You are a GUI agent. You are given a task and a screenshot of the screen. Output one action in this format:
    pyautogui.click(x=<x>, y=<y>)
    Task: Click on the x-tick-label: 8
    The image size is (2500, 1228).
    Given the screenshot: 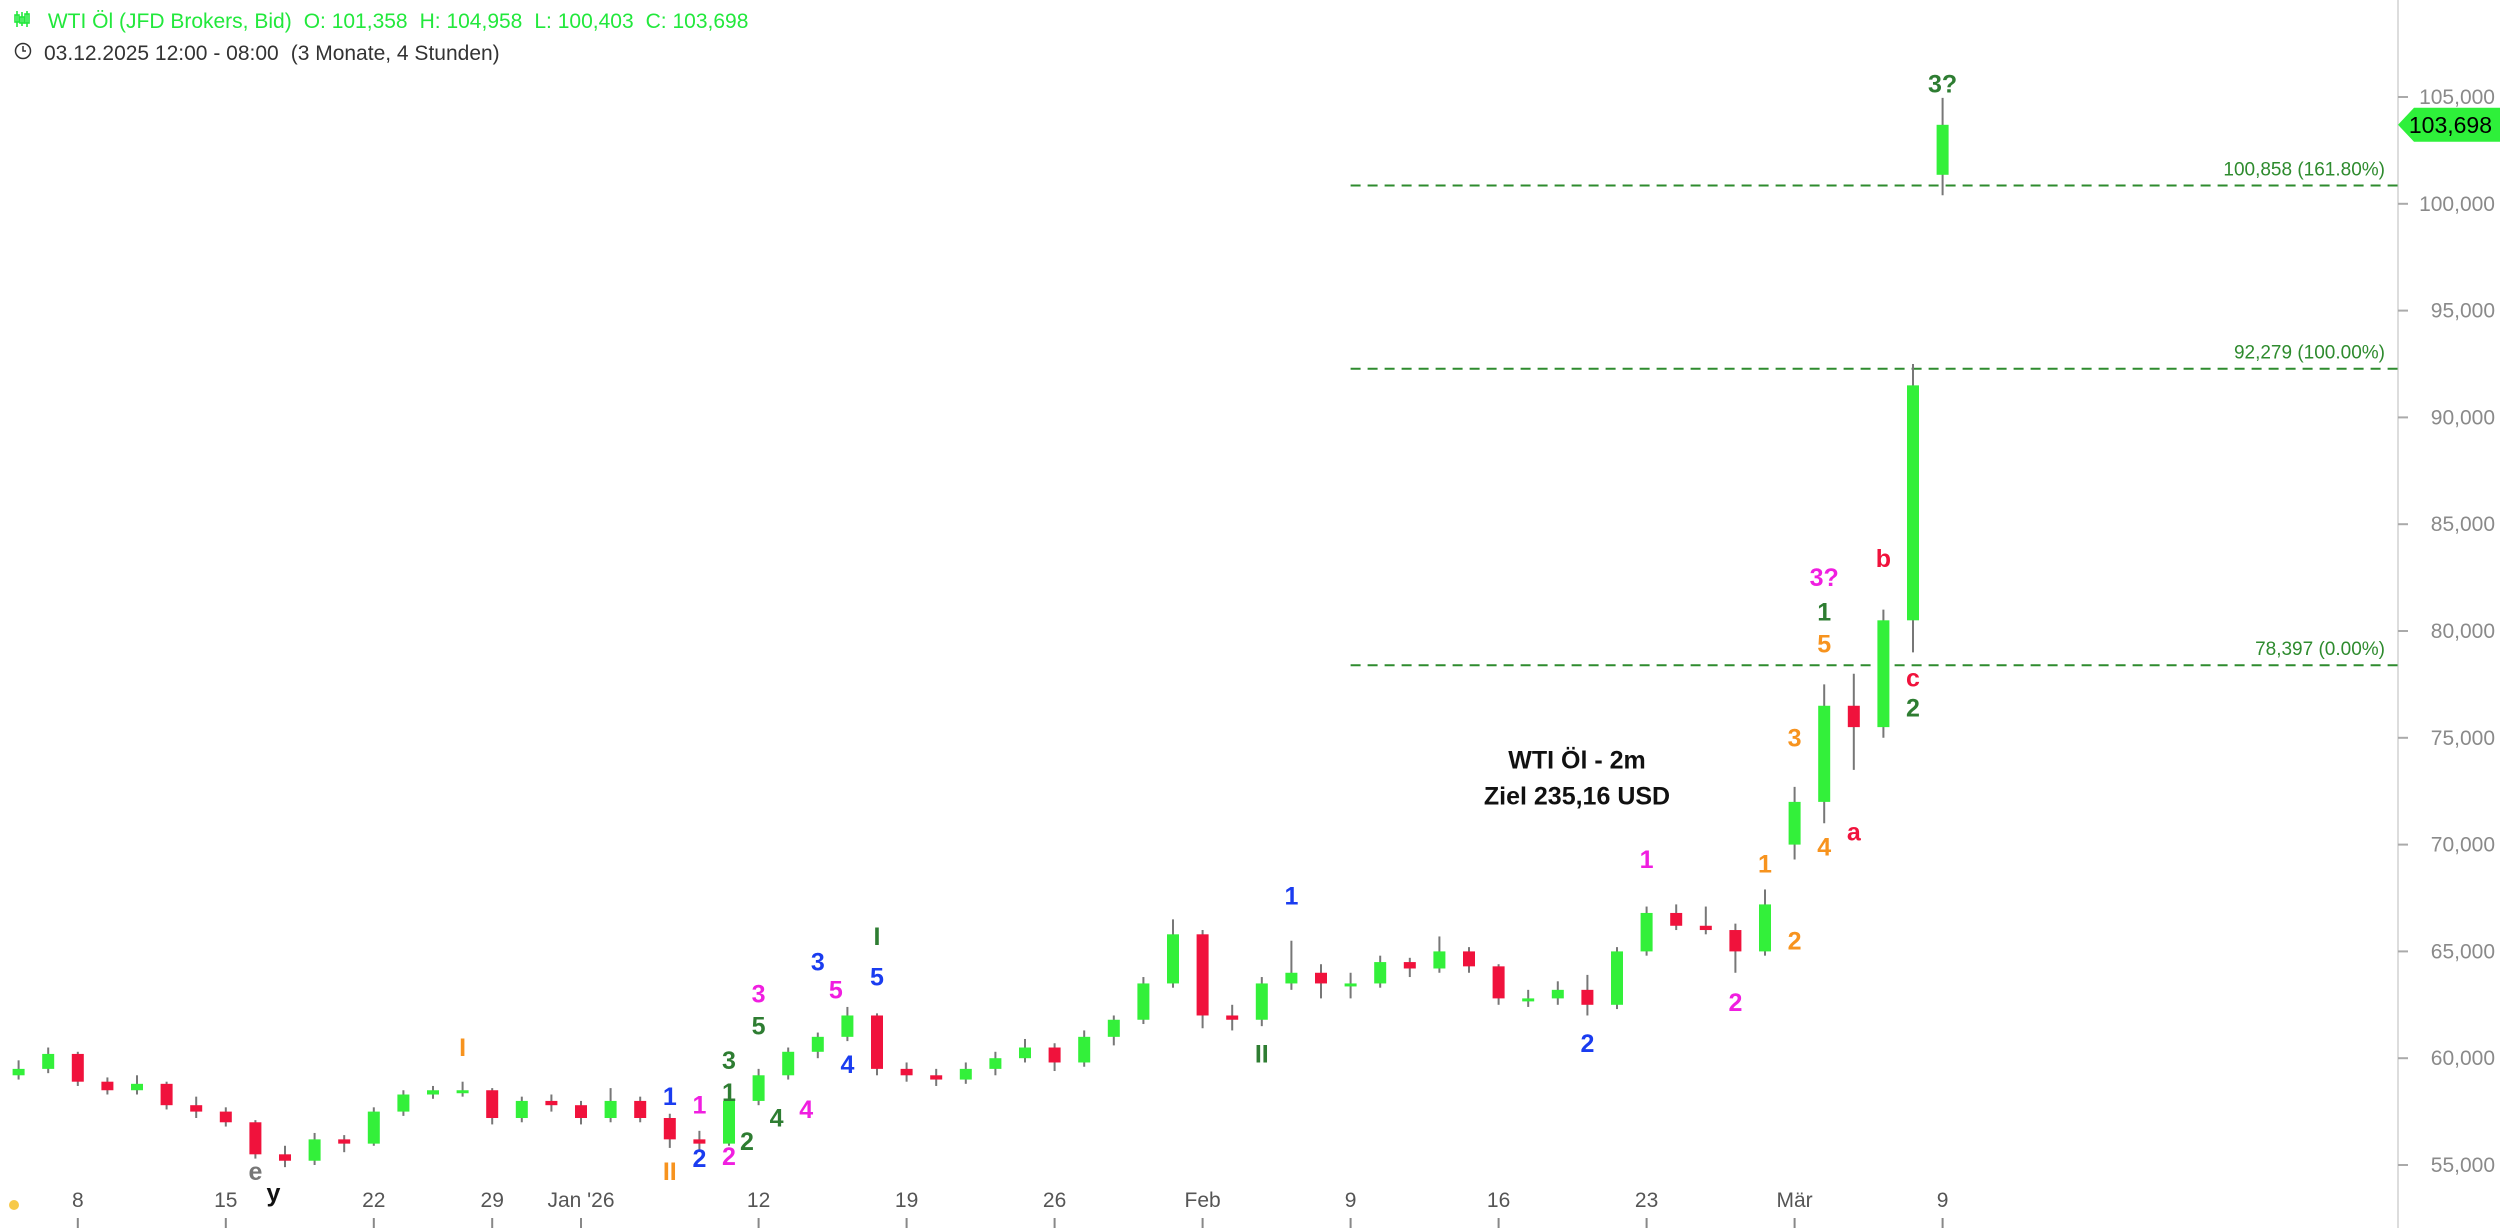 What is the action you would take?
    pyautogui.click(x=78, y=1200)
    